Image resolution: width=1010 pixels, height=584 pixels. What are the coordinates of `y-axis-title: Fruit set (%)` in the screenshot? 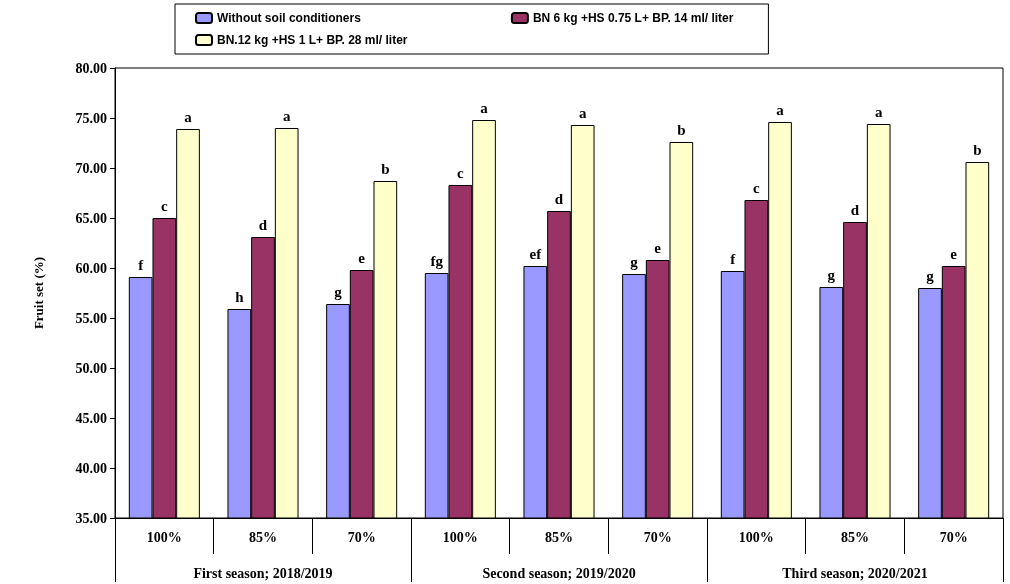 It's located at (38, 293).